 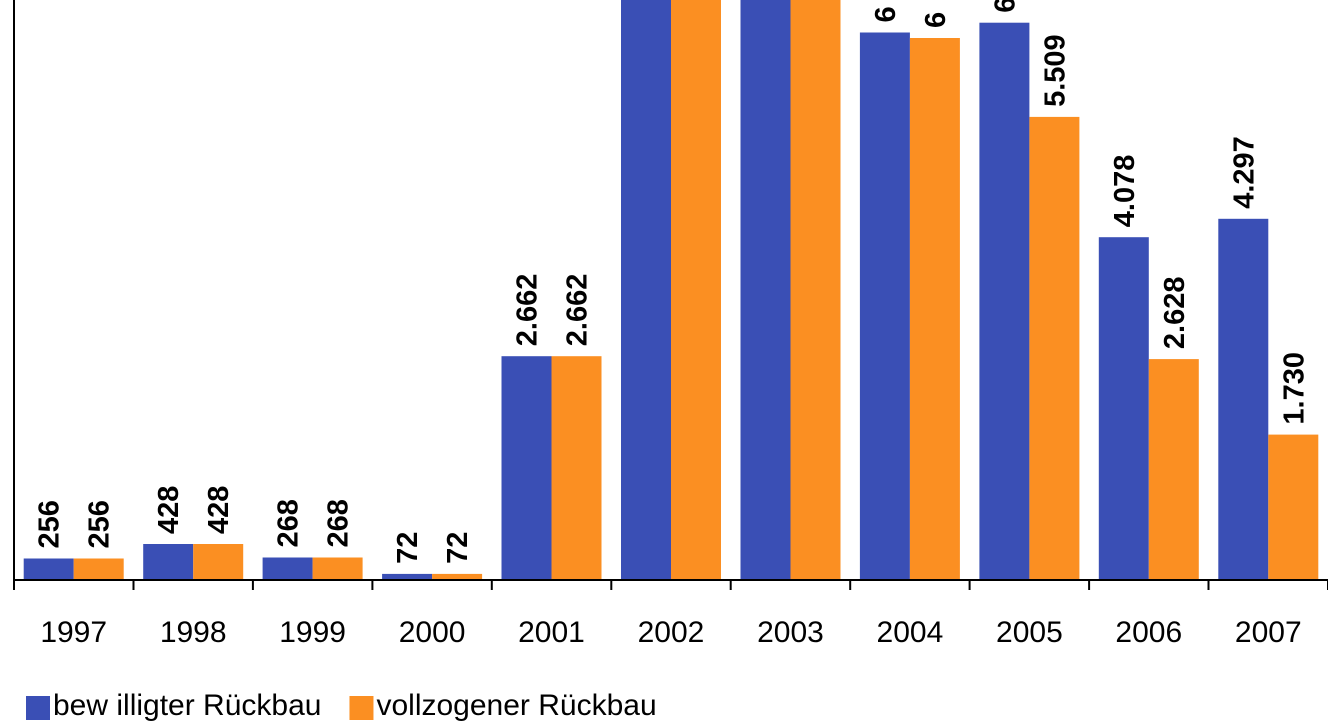 What do you see at coordinates (578, 310) in the screenshot?
I see `data-label-vollzogen-2001: 2.662` at bounding box center [578, 310].